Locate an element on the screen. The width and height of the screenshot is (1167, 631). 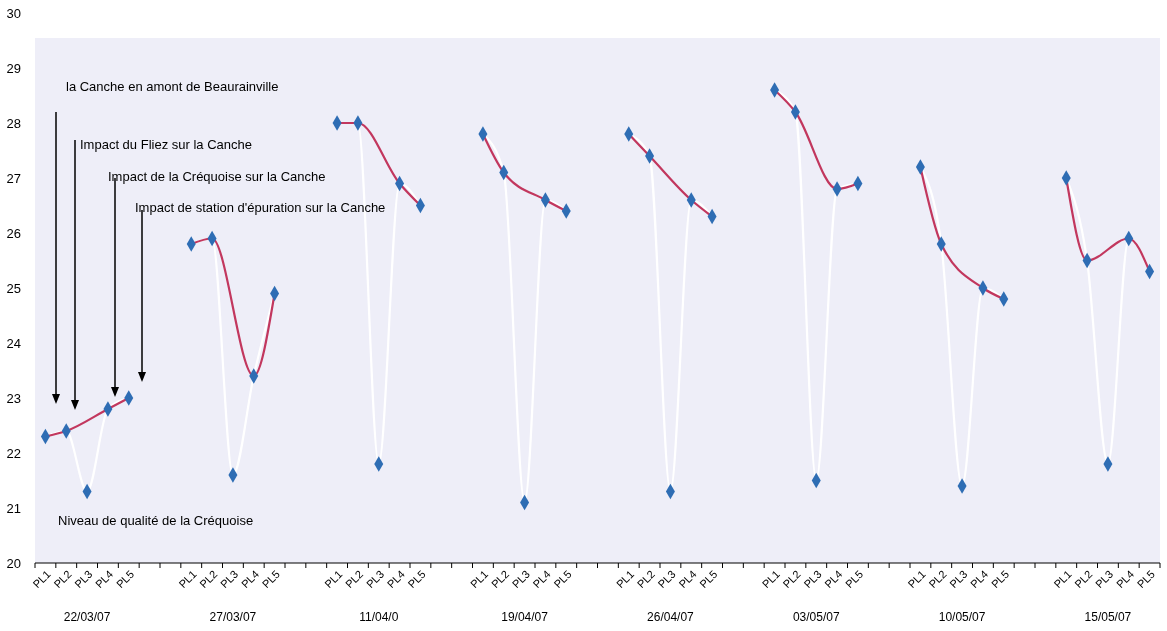
annotation: la Canche en amont de Beaurainville is located at coordinates (172, 86).